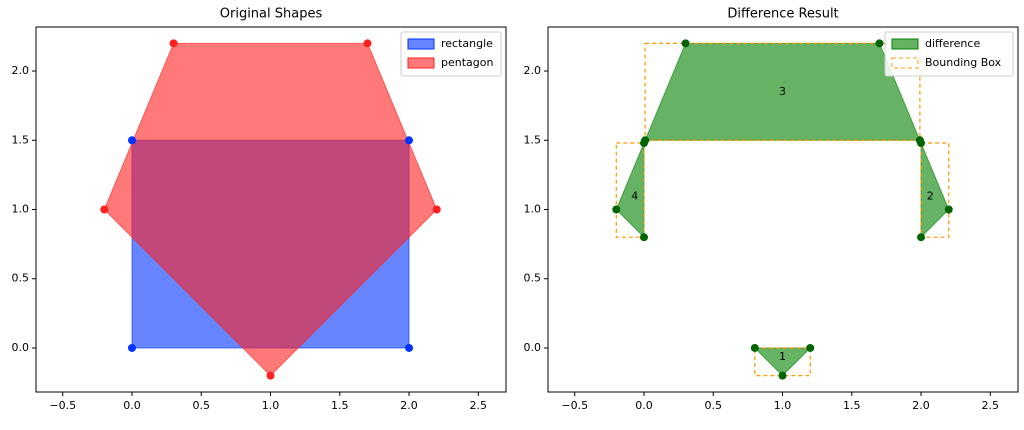 The image size is (1024, 430). What do you see at coordinates (952, 43) in the screenshot?
I see `legend-label: difference` at bounding box center [952, 43].